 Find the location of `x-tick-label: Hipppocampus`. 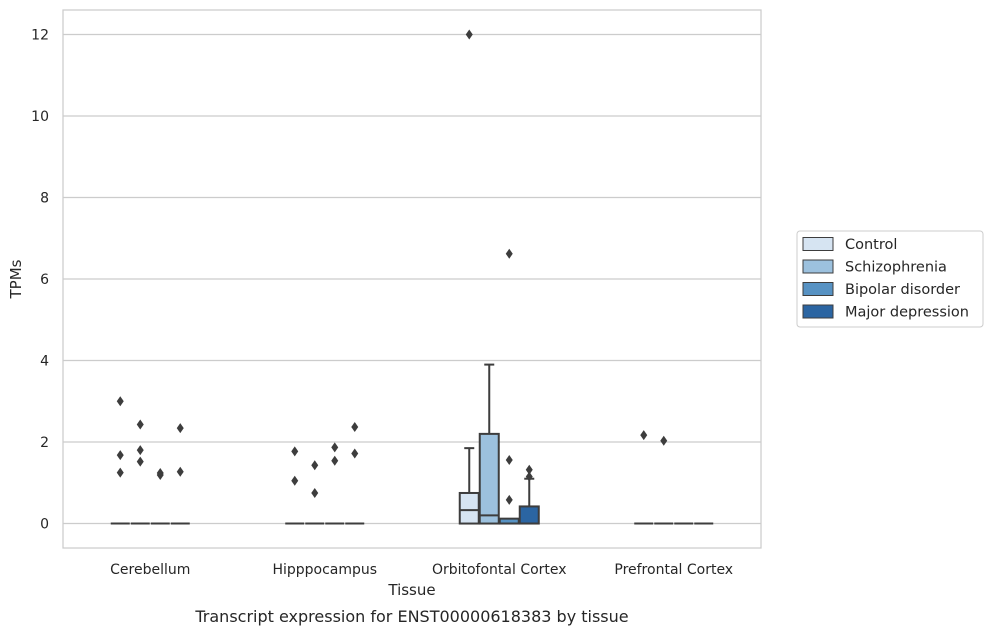

x-tick-label: Hipppocampus is located at coordinates (324, 570).